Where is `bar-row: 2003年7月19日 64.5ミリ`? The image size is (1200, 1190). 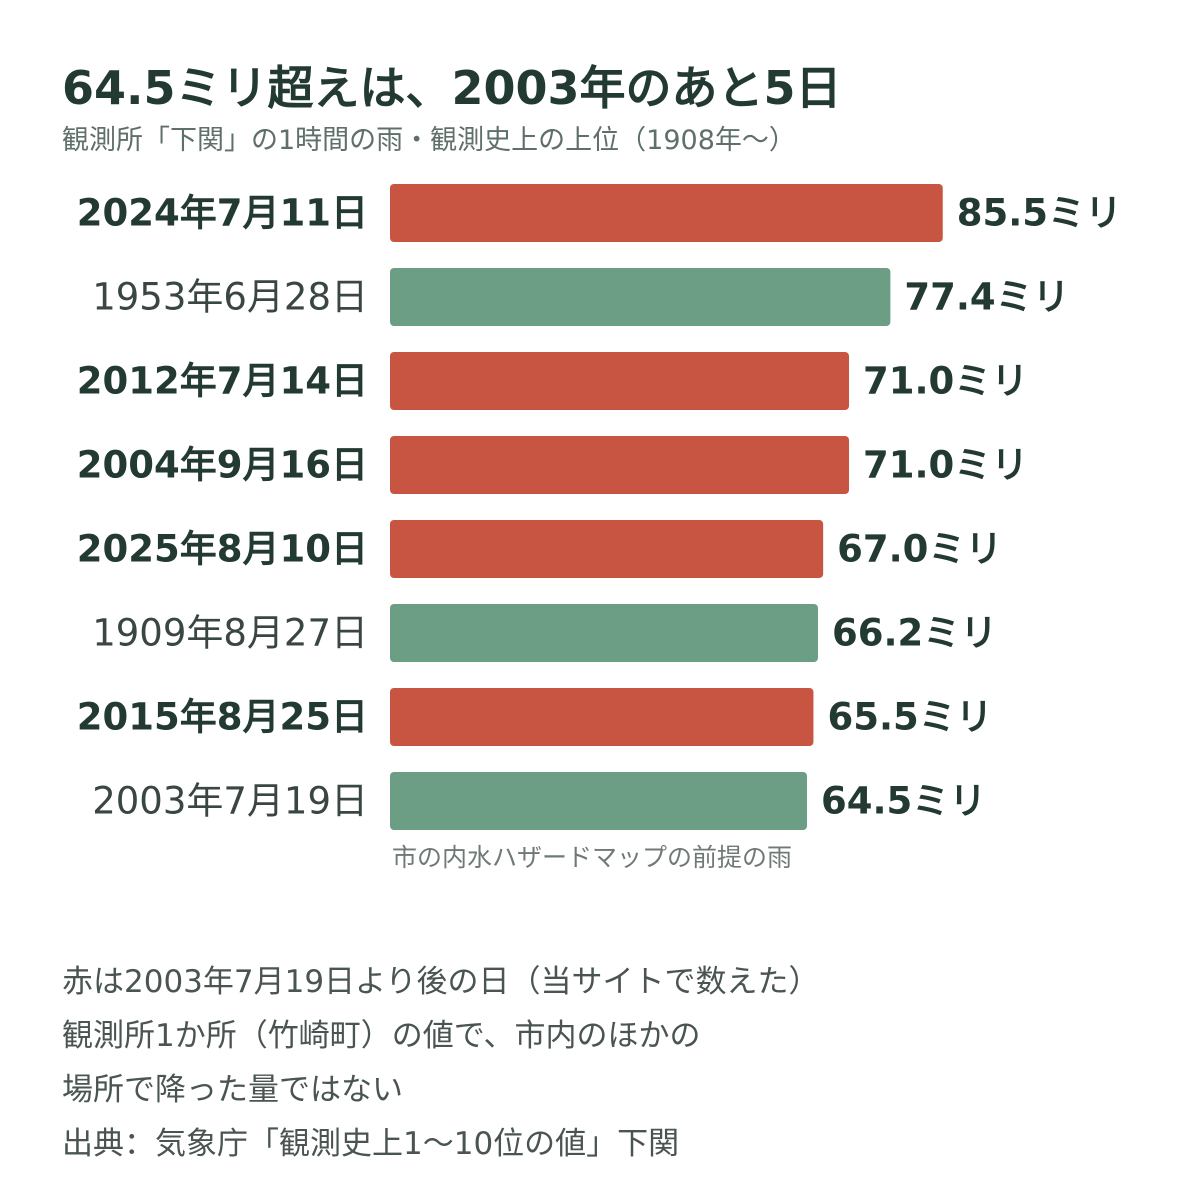 bar-row: 2003年7月19日 64.5ミリ is located at coordinates (539, 801).